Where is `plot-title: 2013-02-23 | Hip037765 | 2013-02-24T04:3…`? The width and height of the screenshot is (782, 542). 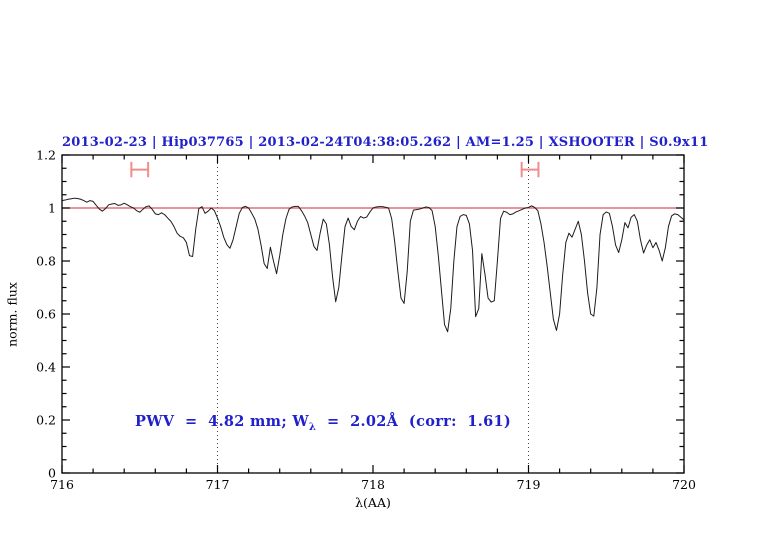 plot-title: 2013-02-23 | Hip037765 | 2013-02-24T04:3… is located at coordinates (385, 142).